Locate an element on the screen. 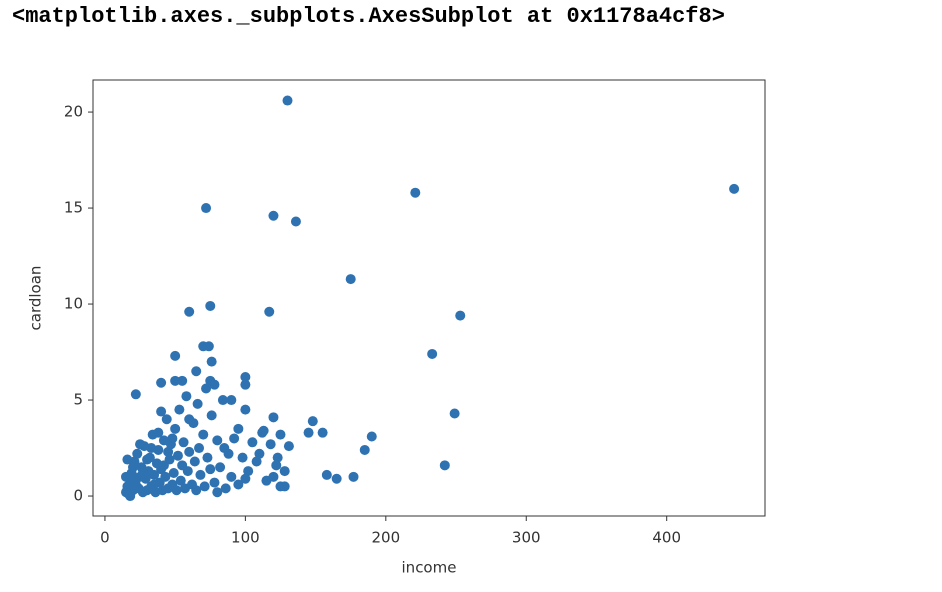 This screenshot has height=592, width=942. x-tick-label: 300 is located at coordinates (526, 538).